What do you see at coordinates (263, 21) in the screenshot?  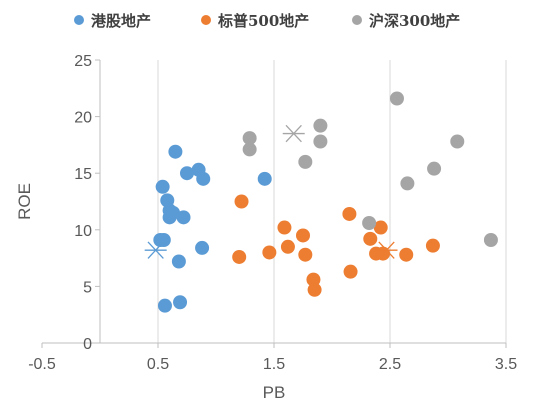 I see `legend-label-sp500: 标普500地产` at bounding box center [263, 21].